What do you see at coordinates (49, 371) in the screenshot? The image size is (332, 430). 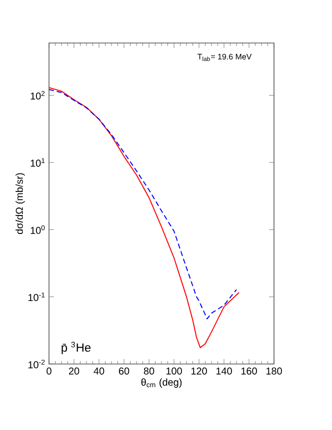 I see `x-tick-label: 0` at bounding box center [49, 371].